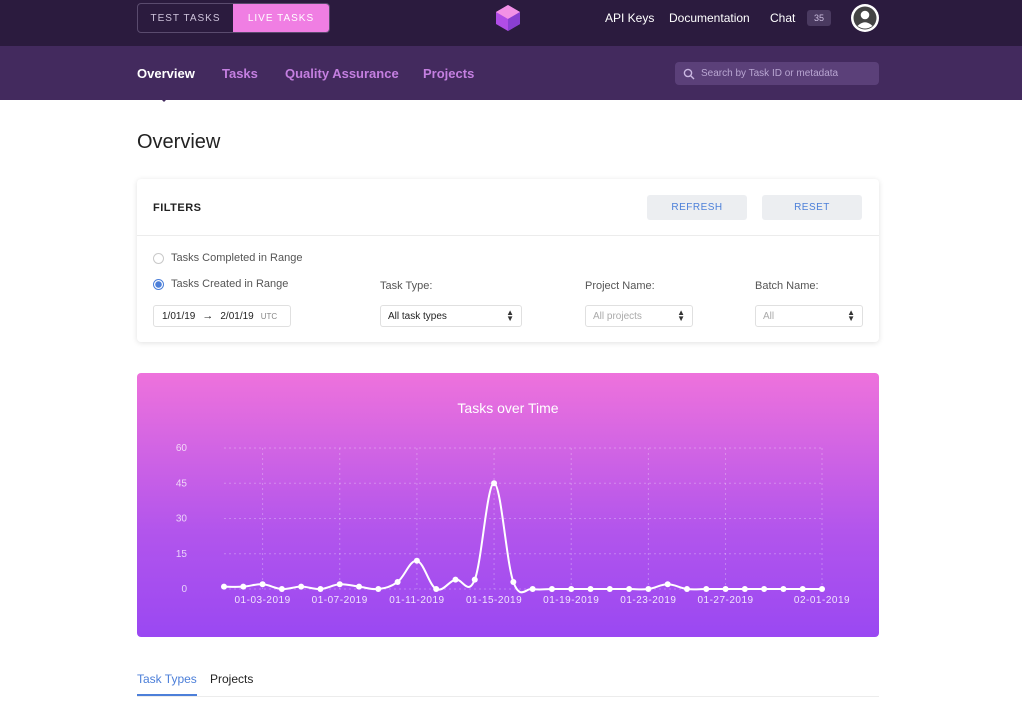 This screenshot has height=705, width=1022. I want to click on chart-title: Tasks over Time, so click(508, 408).